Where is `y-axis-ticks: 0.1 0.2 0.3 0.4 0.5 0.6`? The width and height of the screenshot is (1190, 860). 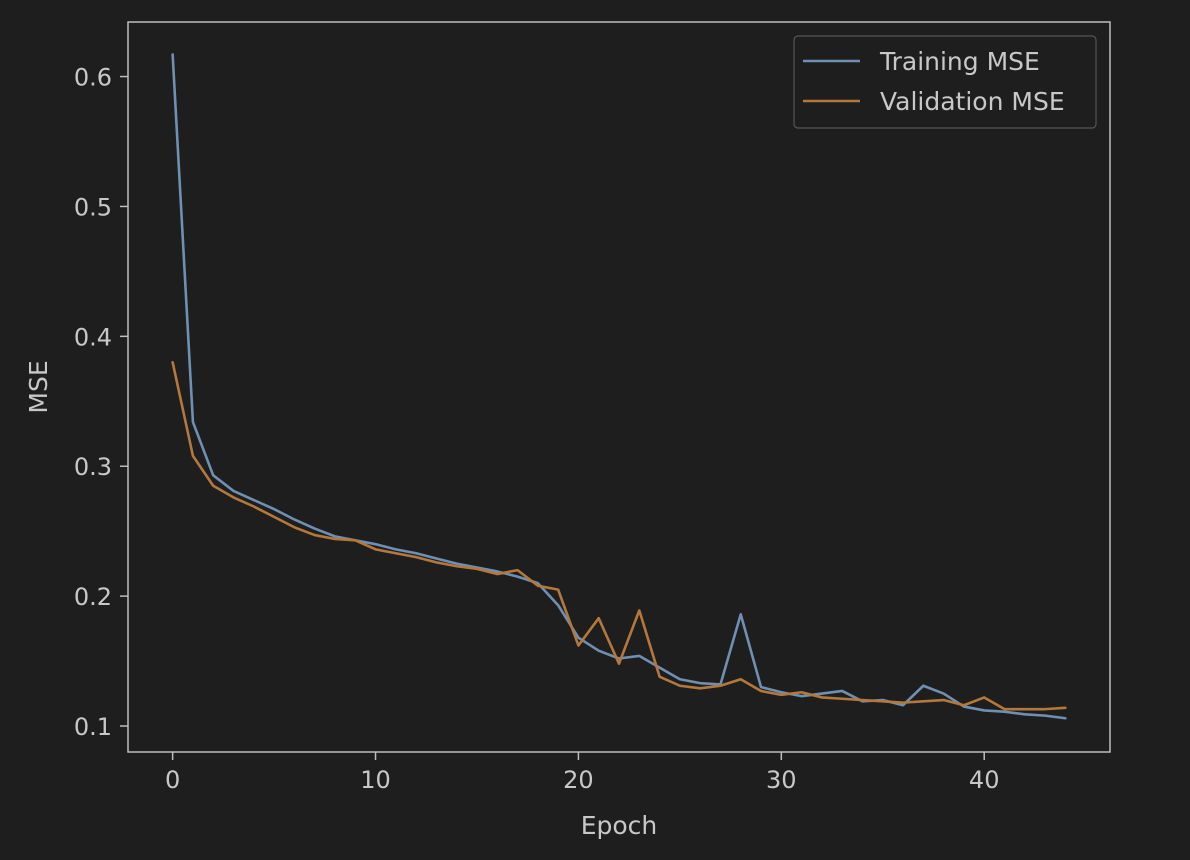 y-axis-ticks: 0.1 0.2 0.3 0.4 0.5 0.6 is located at coordinates (101, 402).